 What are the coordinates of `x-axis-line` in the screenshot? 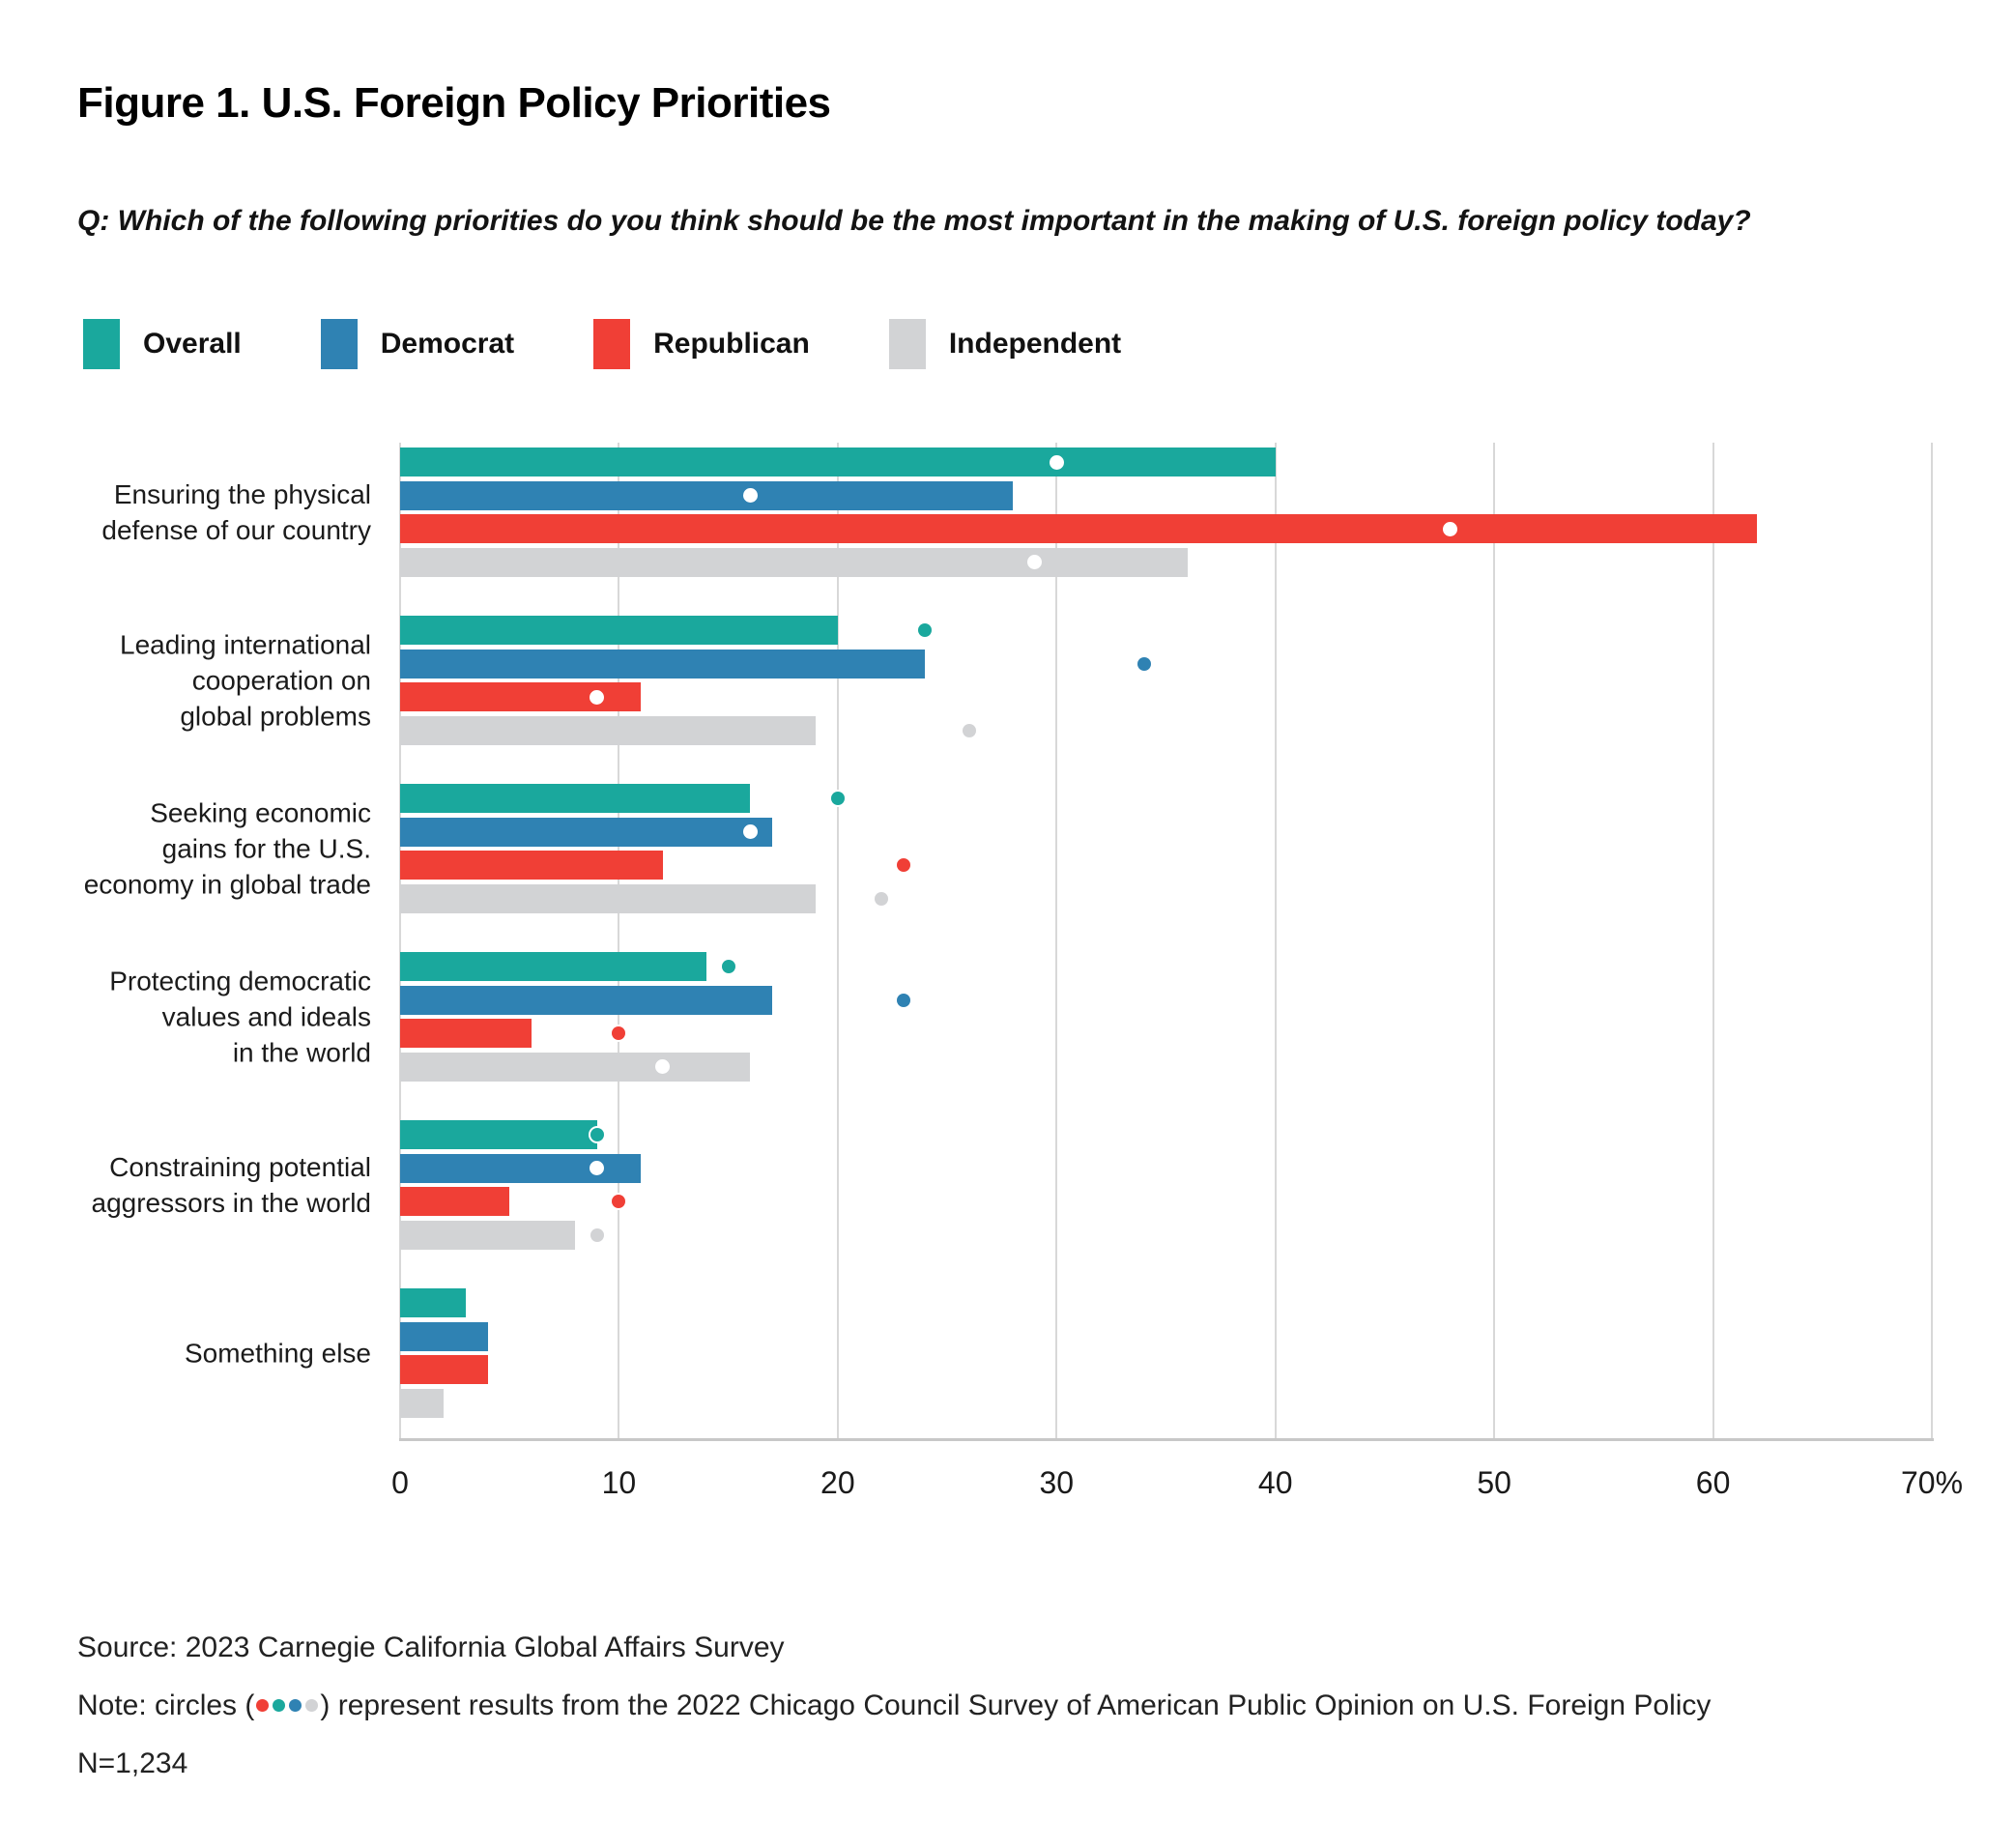 It's located at (1166, 1439).